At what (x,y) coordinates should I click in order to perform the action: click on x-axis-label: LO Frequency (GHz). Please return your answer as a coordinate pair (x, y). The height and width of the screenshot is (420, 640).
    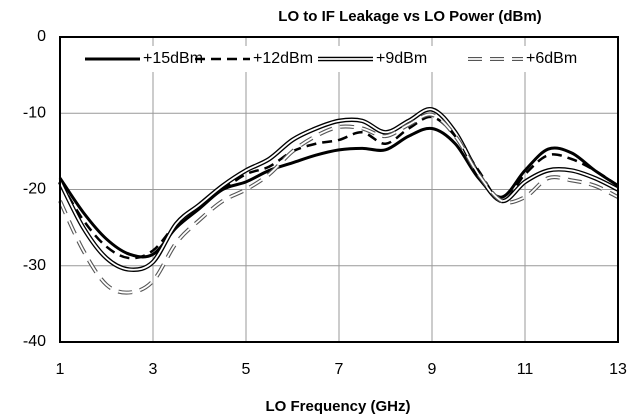
    Looking at the image, I should click on (337, 406).